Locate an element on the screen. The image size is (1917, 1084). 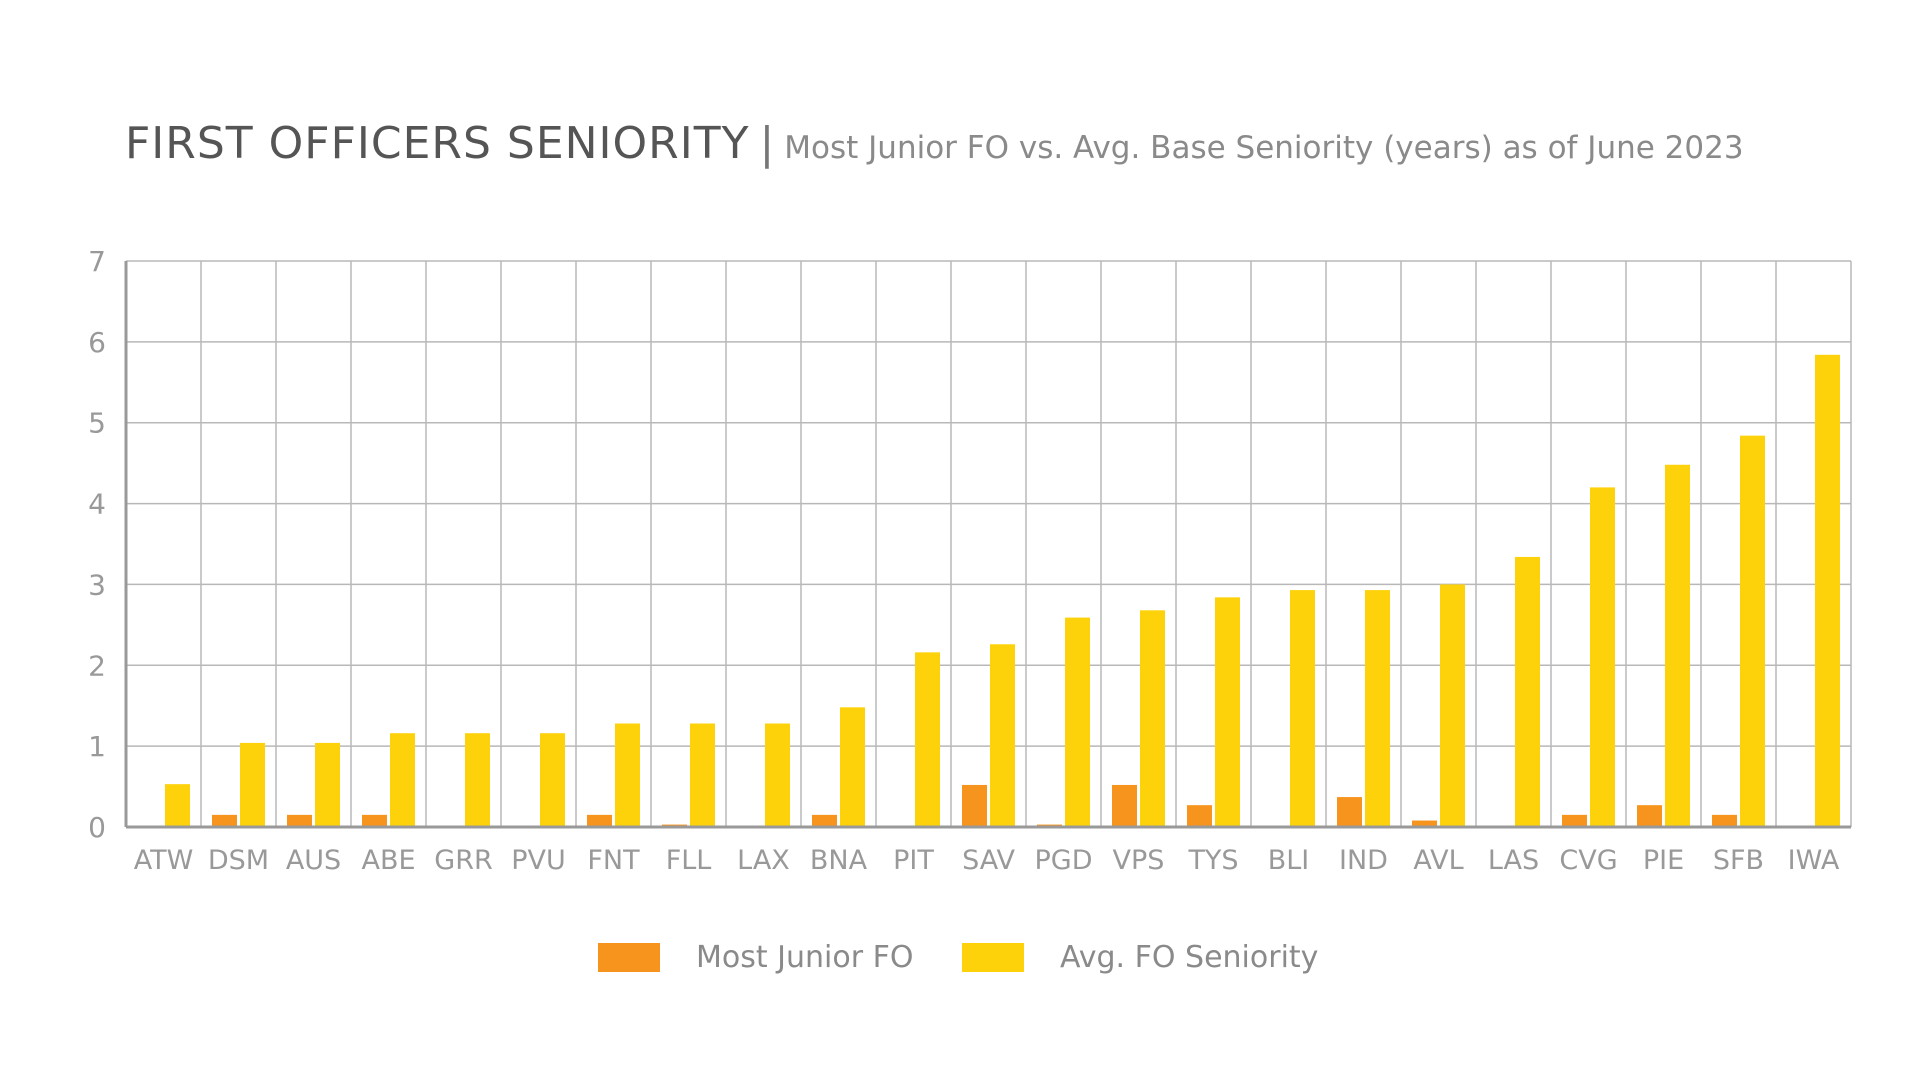
x-tick-label: PIT is located at coordinates (913, 860).